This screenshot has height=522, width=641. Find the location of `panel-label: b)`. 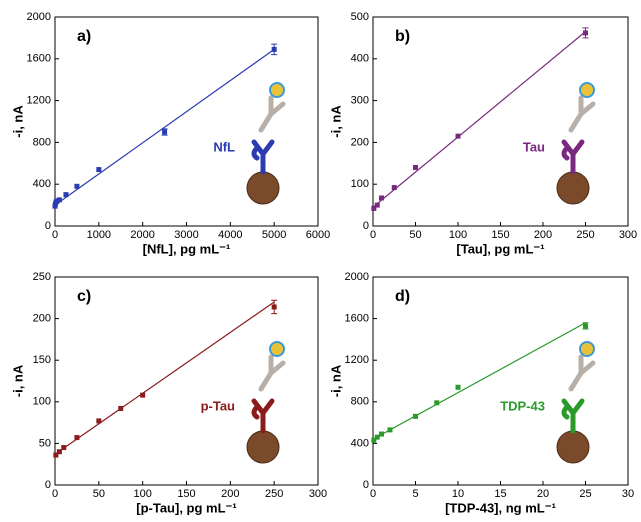

panel-label: b) is located at coordinates (402, 36).